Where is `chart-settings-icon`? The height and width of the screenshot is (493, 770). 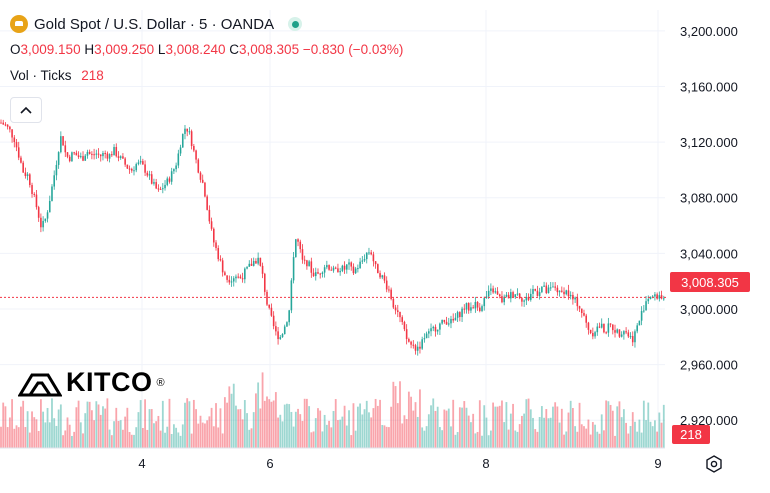 chart-settings-icon is located at coordinates (714, 464).